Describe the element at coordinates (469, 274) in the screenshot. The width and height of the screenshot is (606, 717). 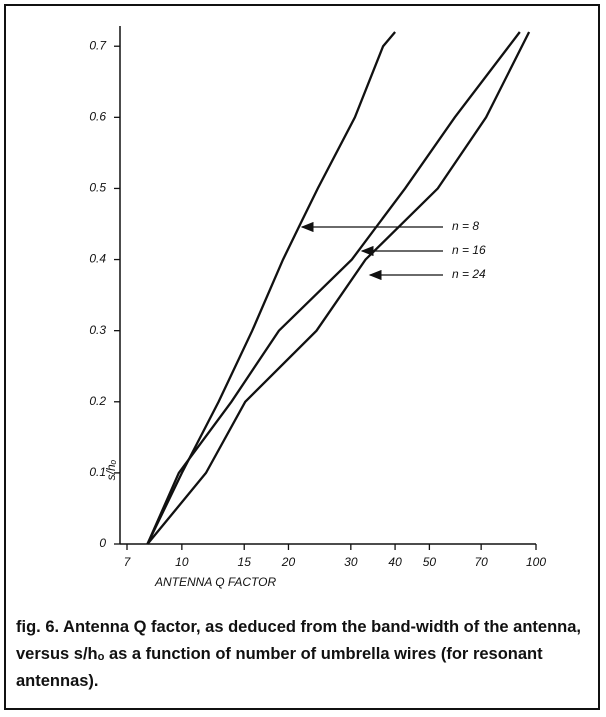
I see `legend-label: n = 24` at that location.